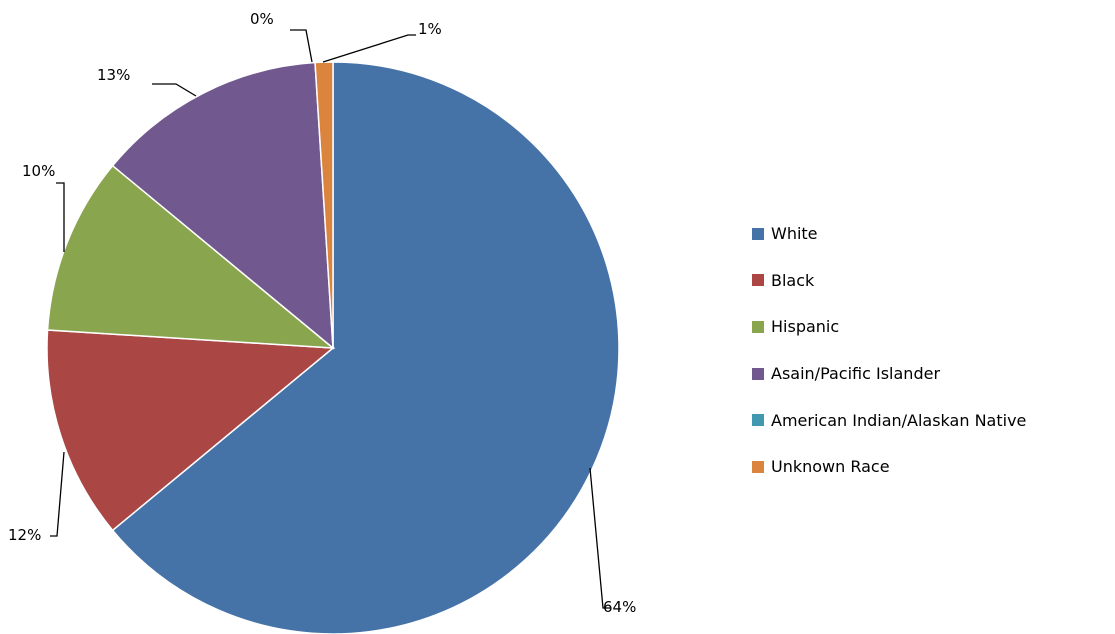 The image size is (1115, 634). Describe the element at coordinates (262, 19) in the screenshot. I see `data-label: 0%` at that location.